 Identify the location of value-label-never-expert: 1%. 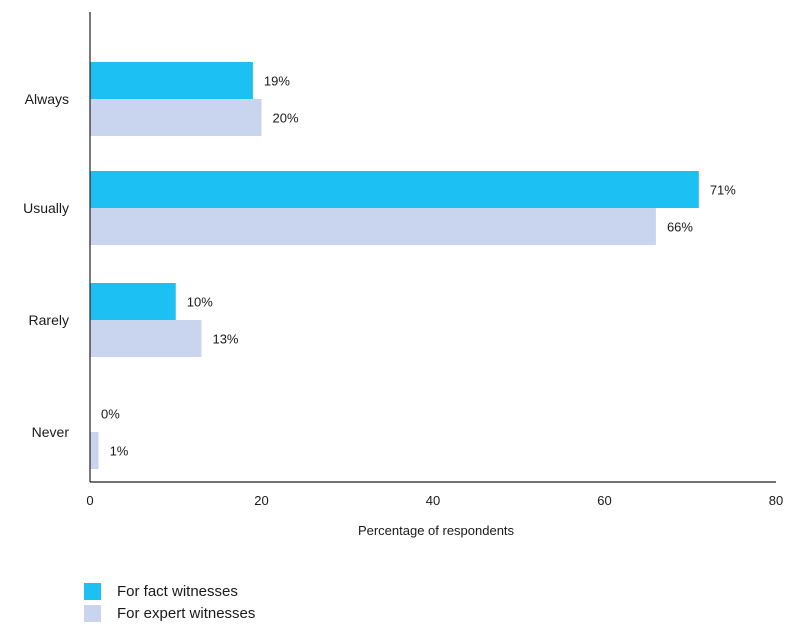
(119, 451).